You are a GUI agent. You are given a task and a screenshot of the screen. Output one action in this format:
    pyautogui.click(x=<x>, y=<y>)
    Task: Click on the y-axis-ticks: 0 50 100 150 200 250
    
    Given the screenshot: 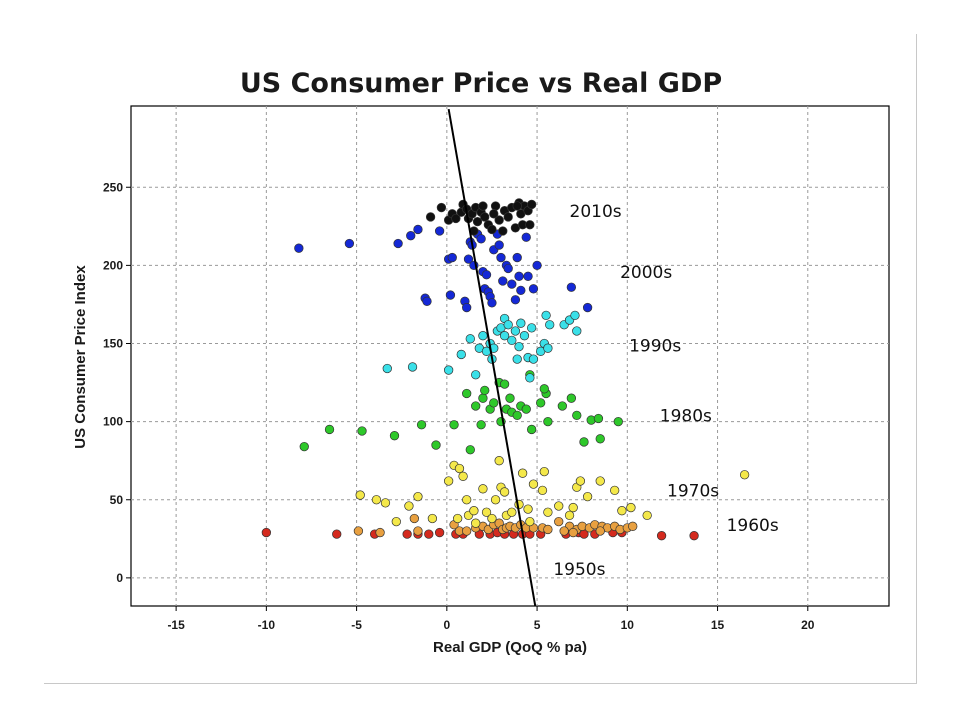 What is the action you would take?
    pyautogui.click(x=117, y=382)
    